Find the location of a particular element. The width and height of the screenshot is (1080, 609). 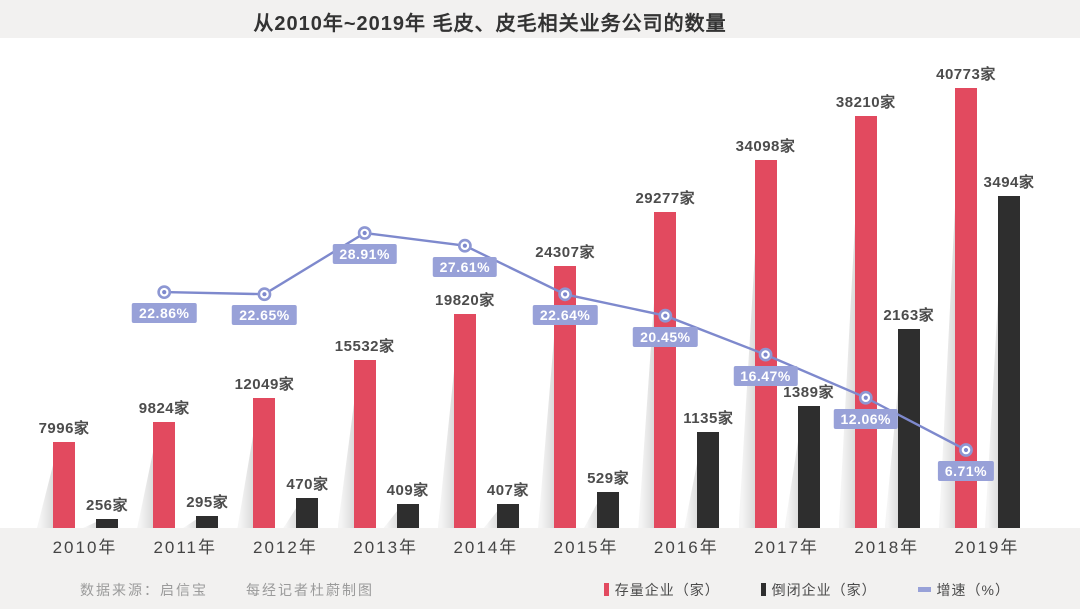

closed-bar-2013年 is located at coordinates (407, 516).